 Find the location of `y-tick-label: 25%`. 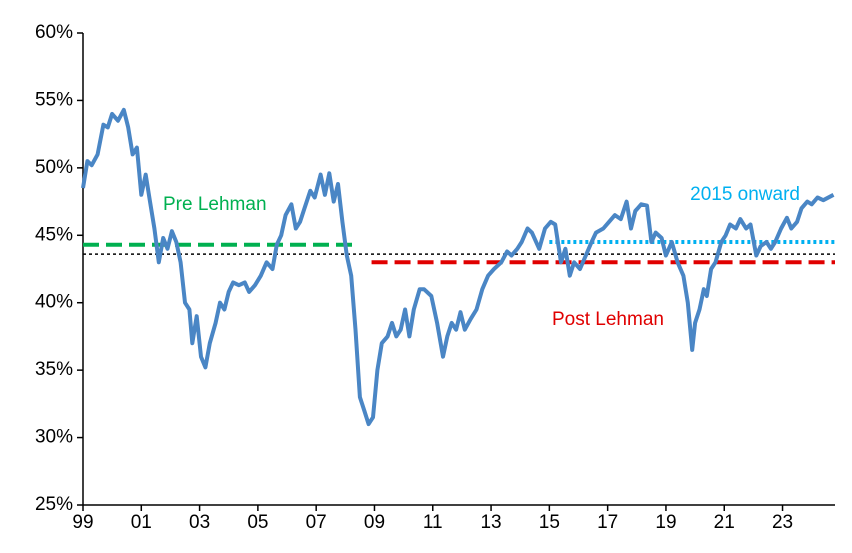

y-tick-label: 25% is located at coordinates (54, 504).